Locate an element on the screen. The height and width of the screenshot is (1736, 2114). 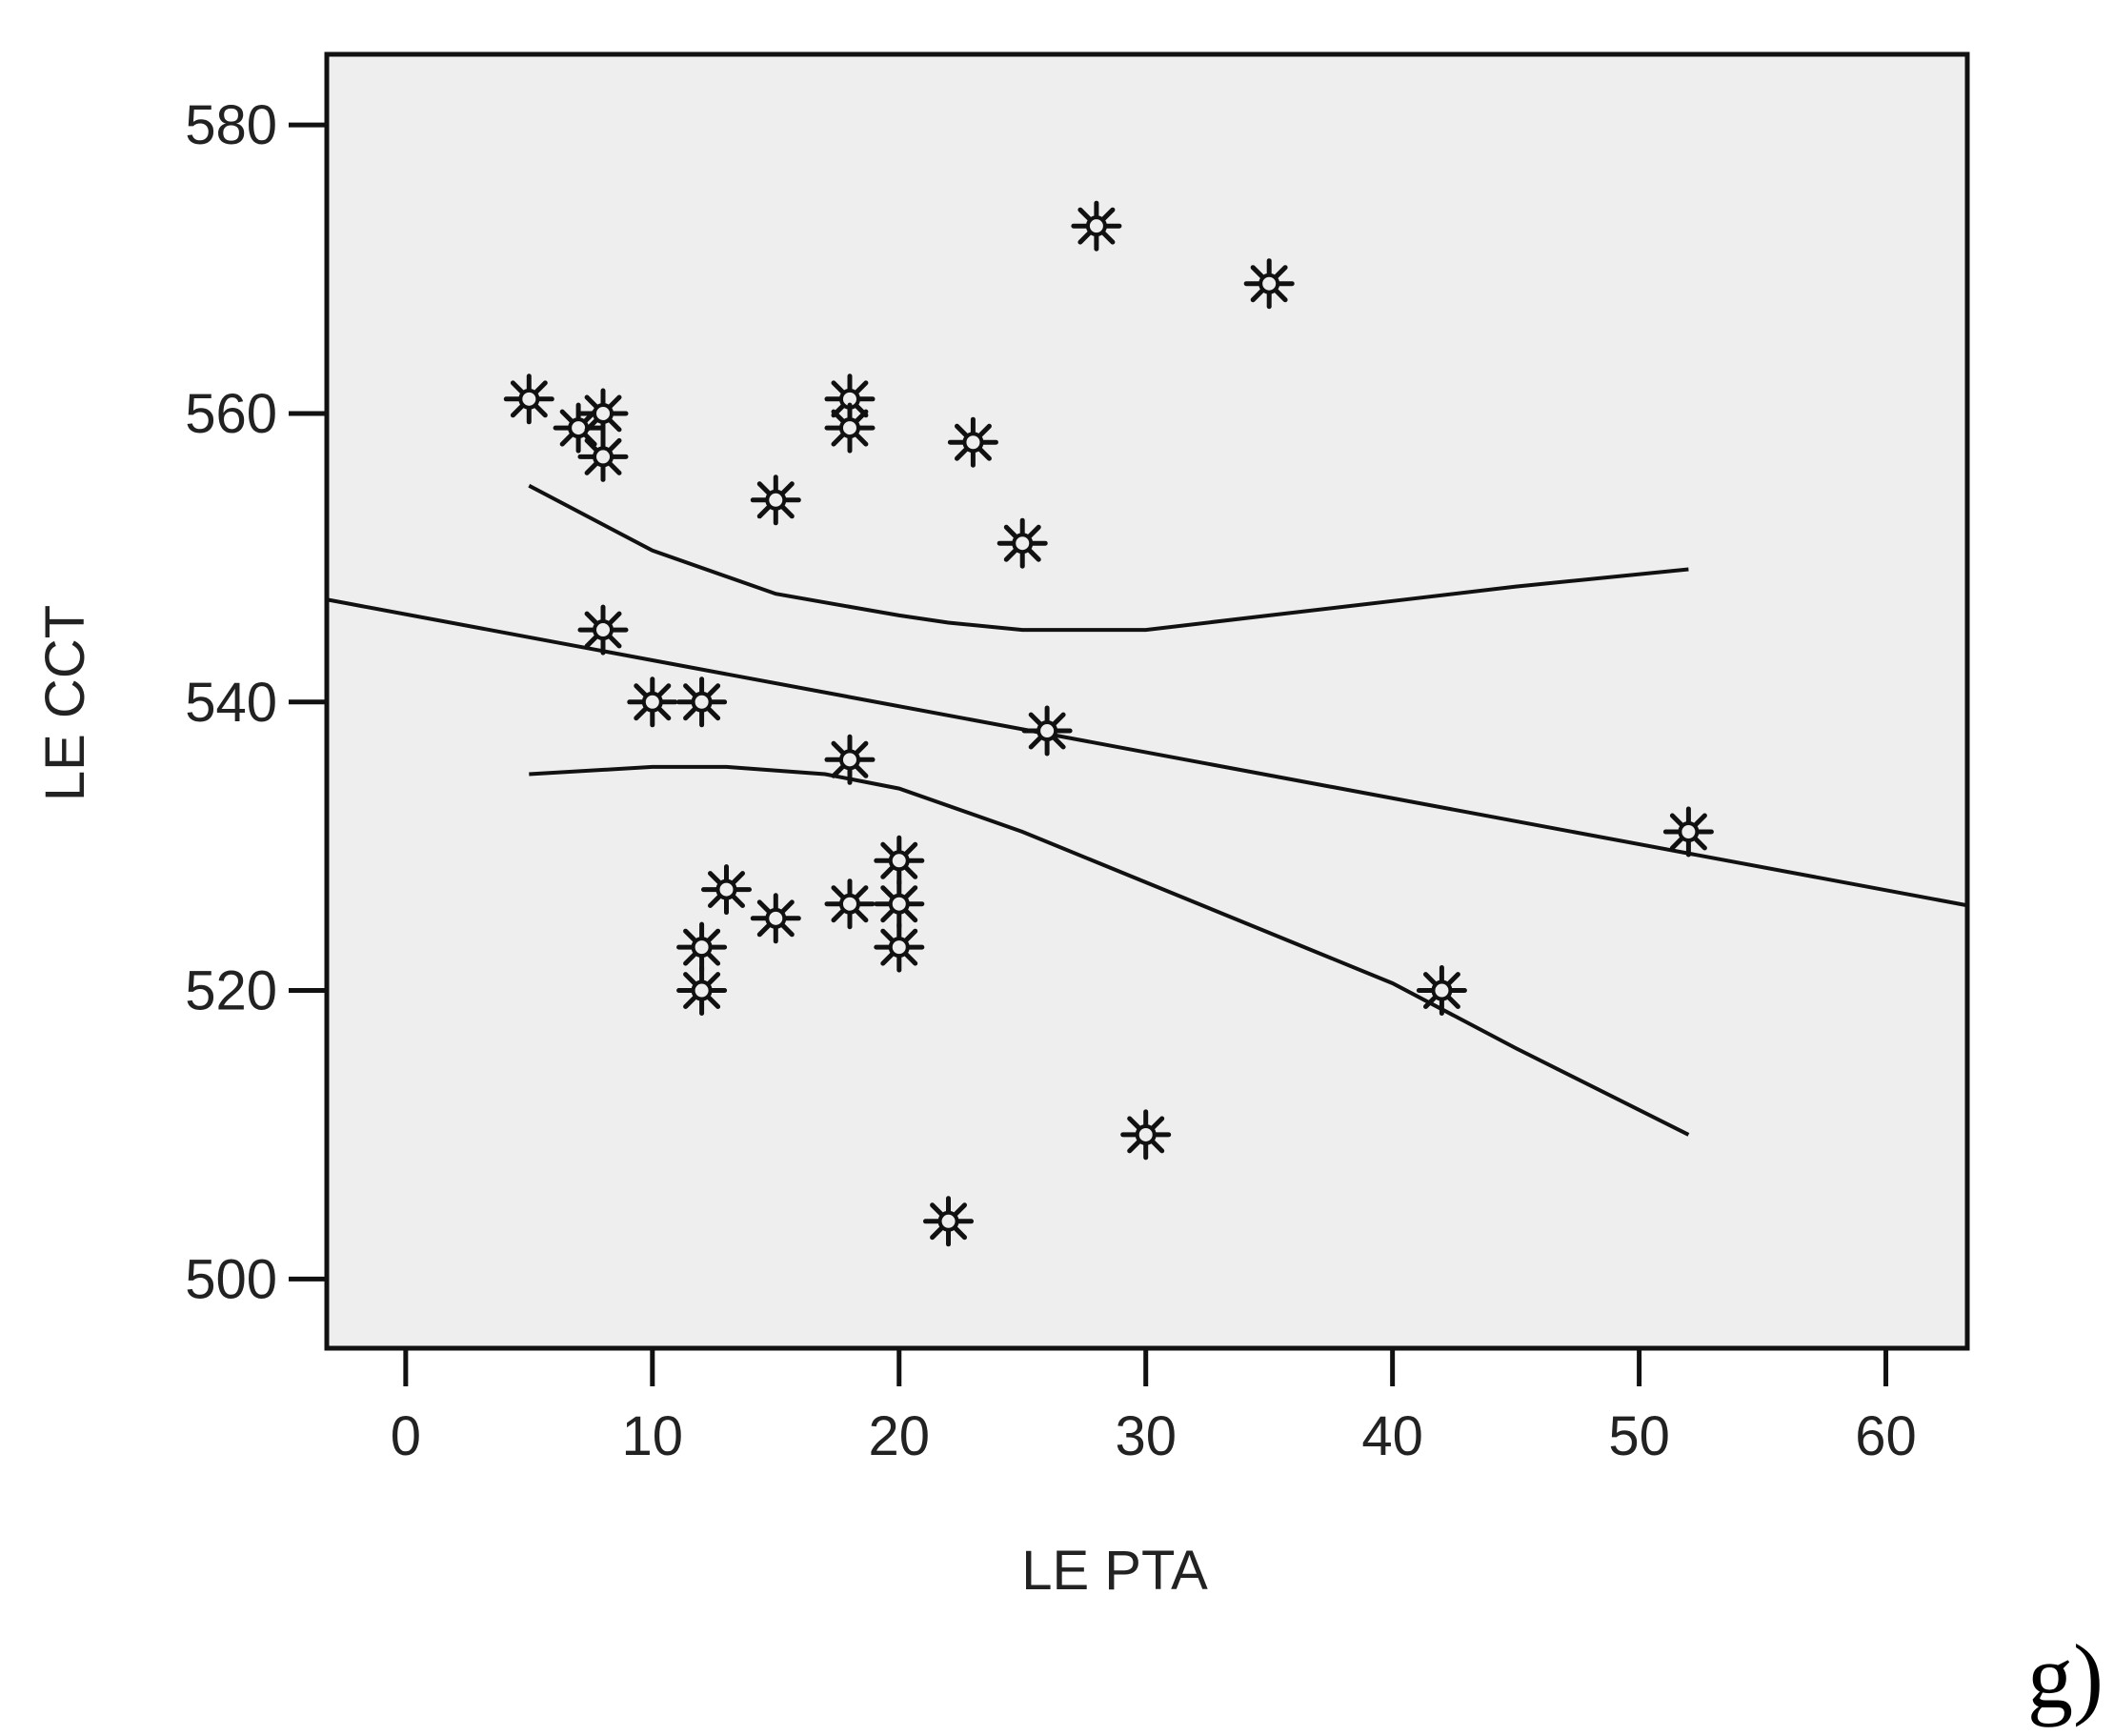
x-tick-label: 40 is located at coordinates (1392, 1436).